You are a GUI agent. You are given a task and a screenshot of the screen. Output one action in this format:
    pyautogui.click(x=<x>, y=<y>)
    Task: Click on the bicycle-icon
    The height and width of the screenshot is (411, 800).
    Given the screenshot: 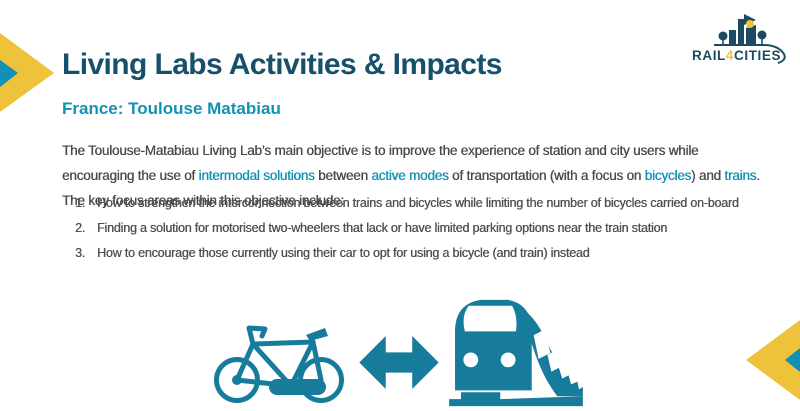 What is the action you would take?
    pyautogui.click(x=279, y=364)
    